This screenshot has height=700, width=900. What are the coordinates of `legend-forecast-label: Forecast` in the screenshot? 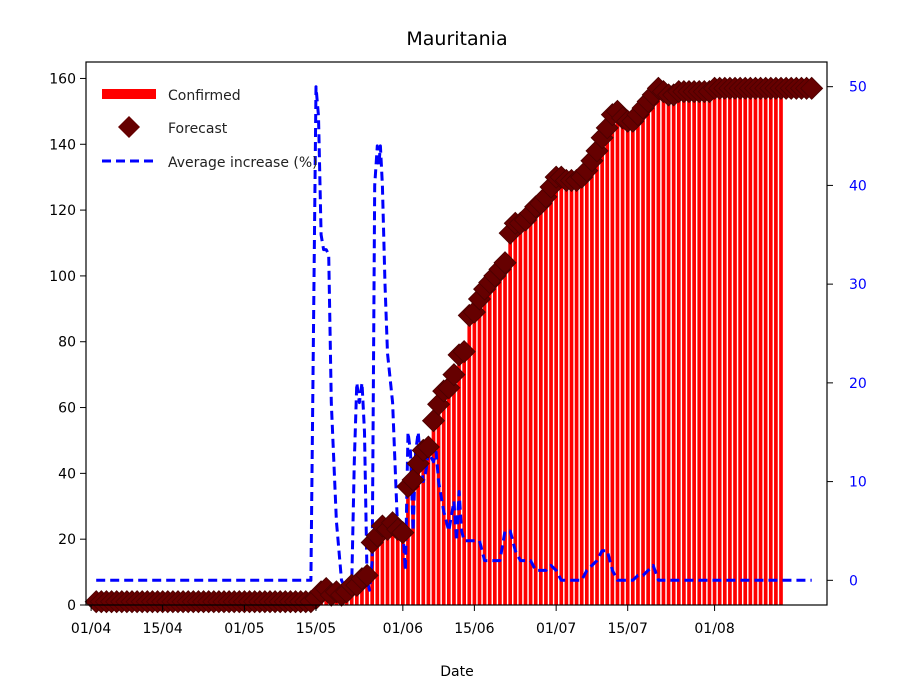 It's located at (198, 129).